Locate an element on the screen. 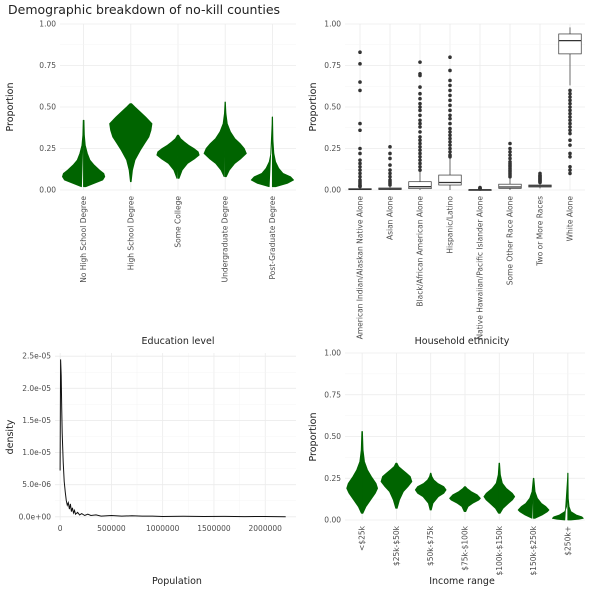  x-tick-label: $50k-$75k is located at coordinates (430, 545).